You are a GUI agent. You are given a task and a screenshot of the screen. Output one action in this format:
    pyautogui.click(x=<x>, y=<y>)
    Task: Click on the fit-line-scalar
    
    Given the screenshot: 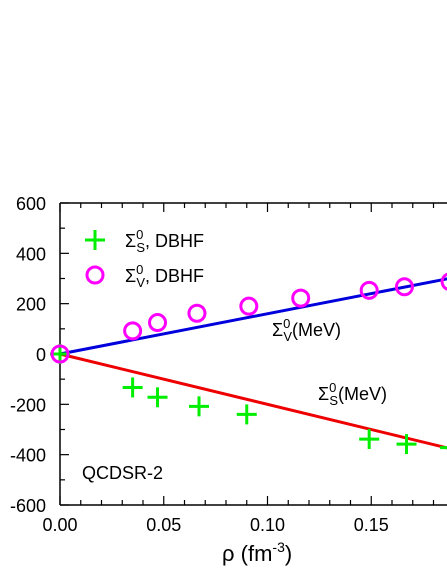 What is the action you would take?
    pyautogui.click(x=253, y=401)
    